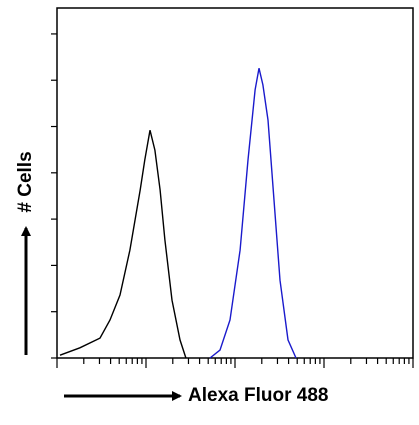  What do you see at coordinates (258, 395) in the screenshot?
I see `x-axis-label: Alexa Fluor 488` at bounding box center [258, 395].